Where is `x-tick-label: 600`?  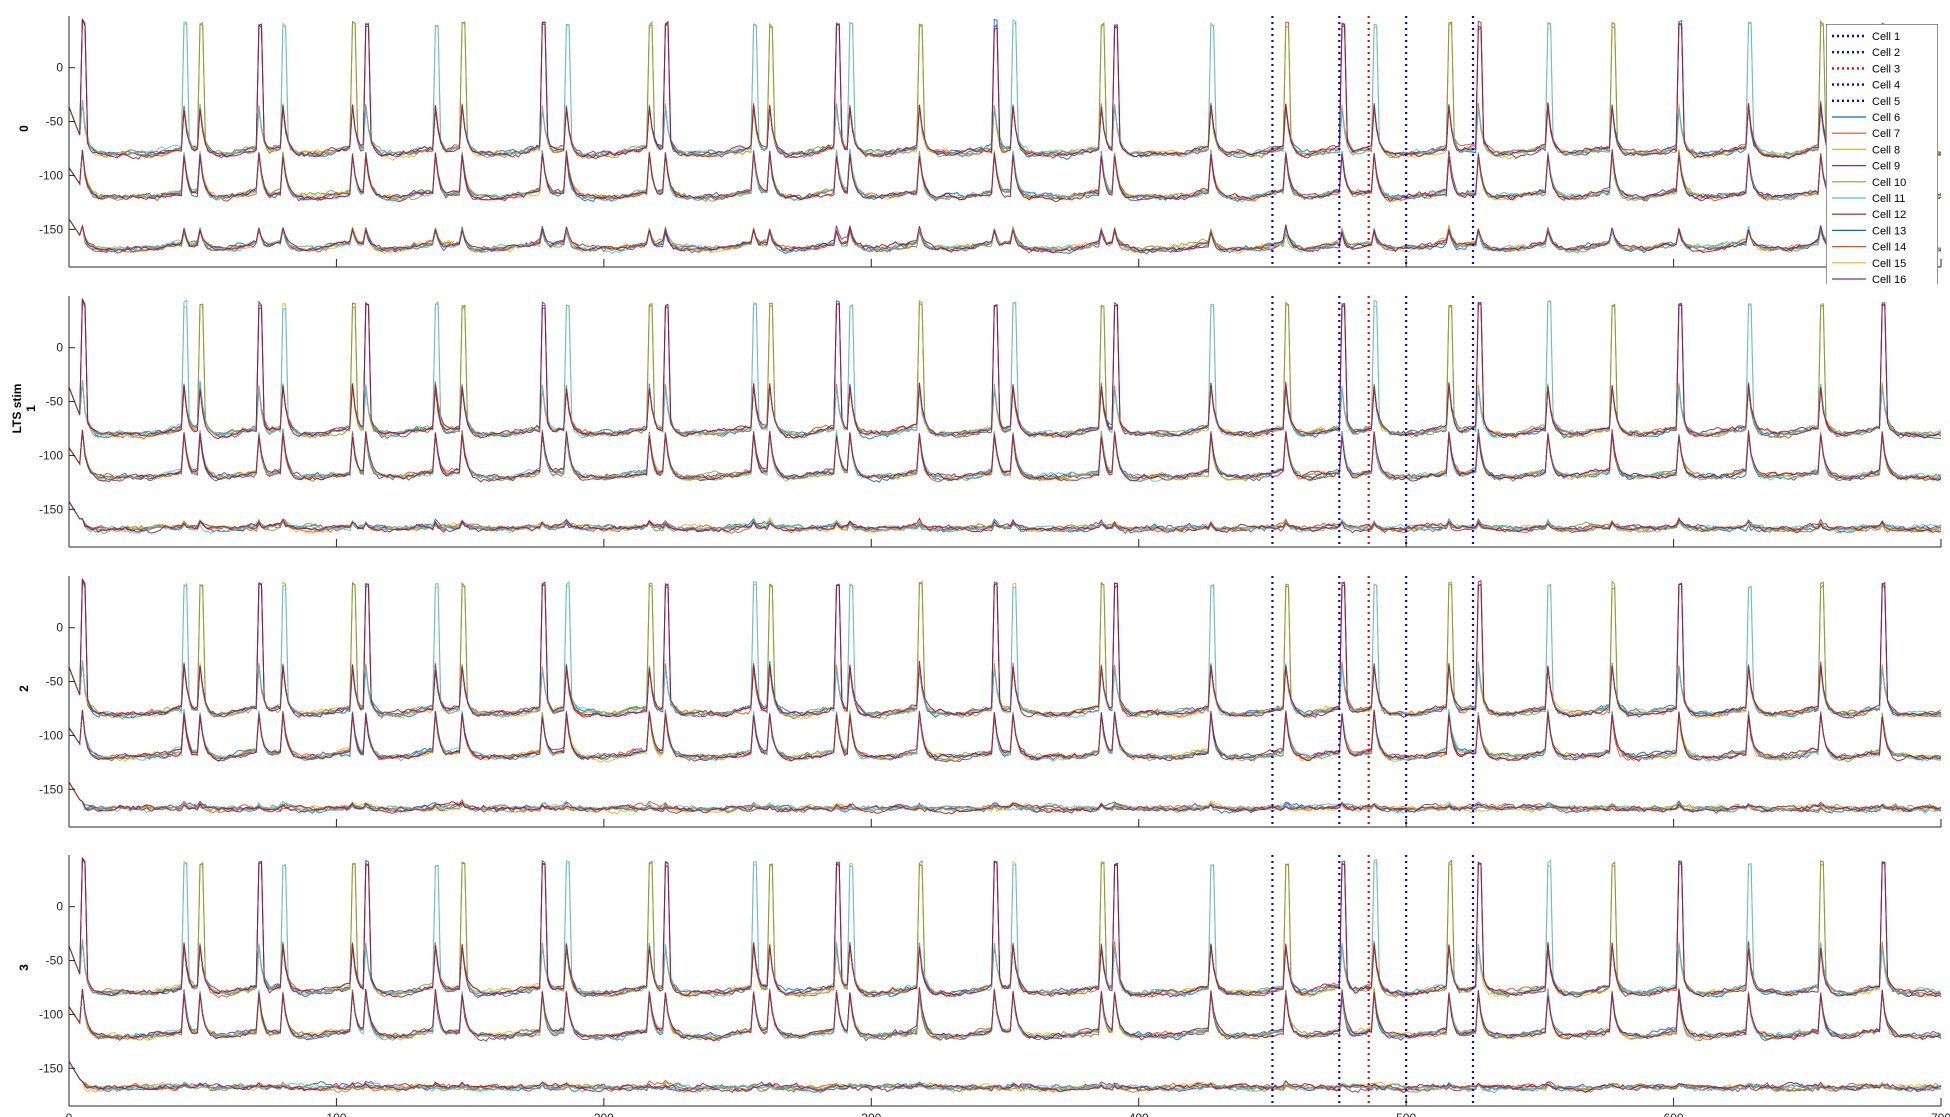 x-tick-label: 600 is located at coordinates (1674, 1114).